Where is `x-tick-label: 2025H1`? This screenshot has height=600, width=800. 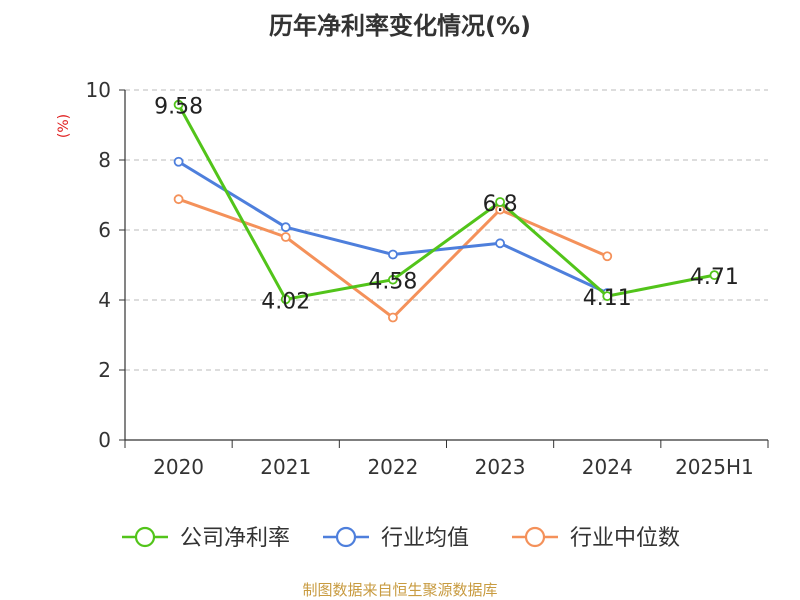 x-tick-label: 2025H1 is located at coordinates (714, 467).